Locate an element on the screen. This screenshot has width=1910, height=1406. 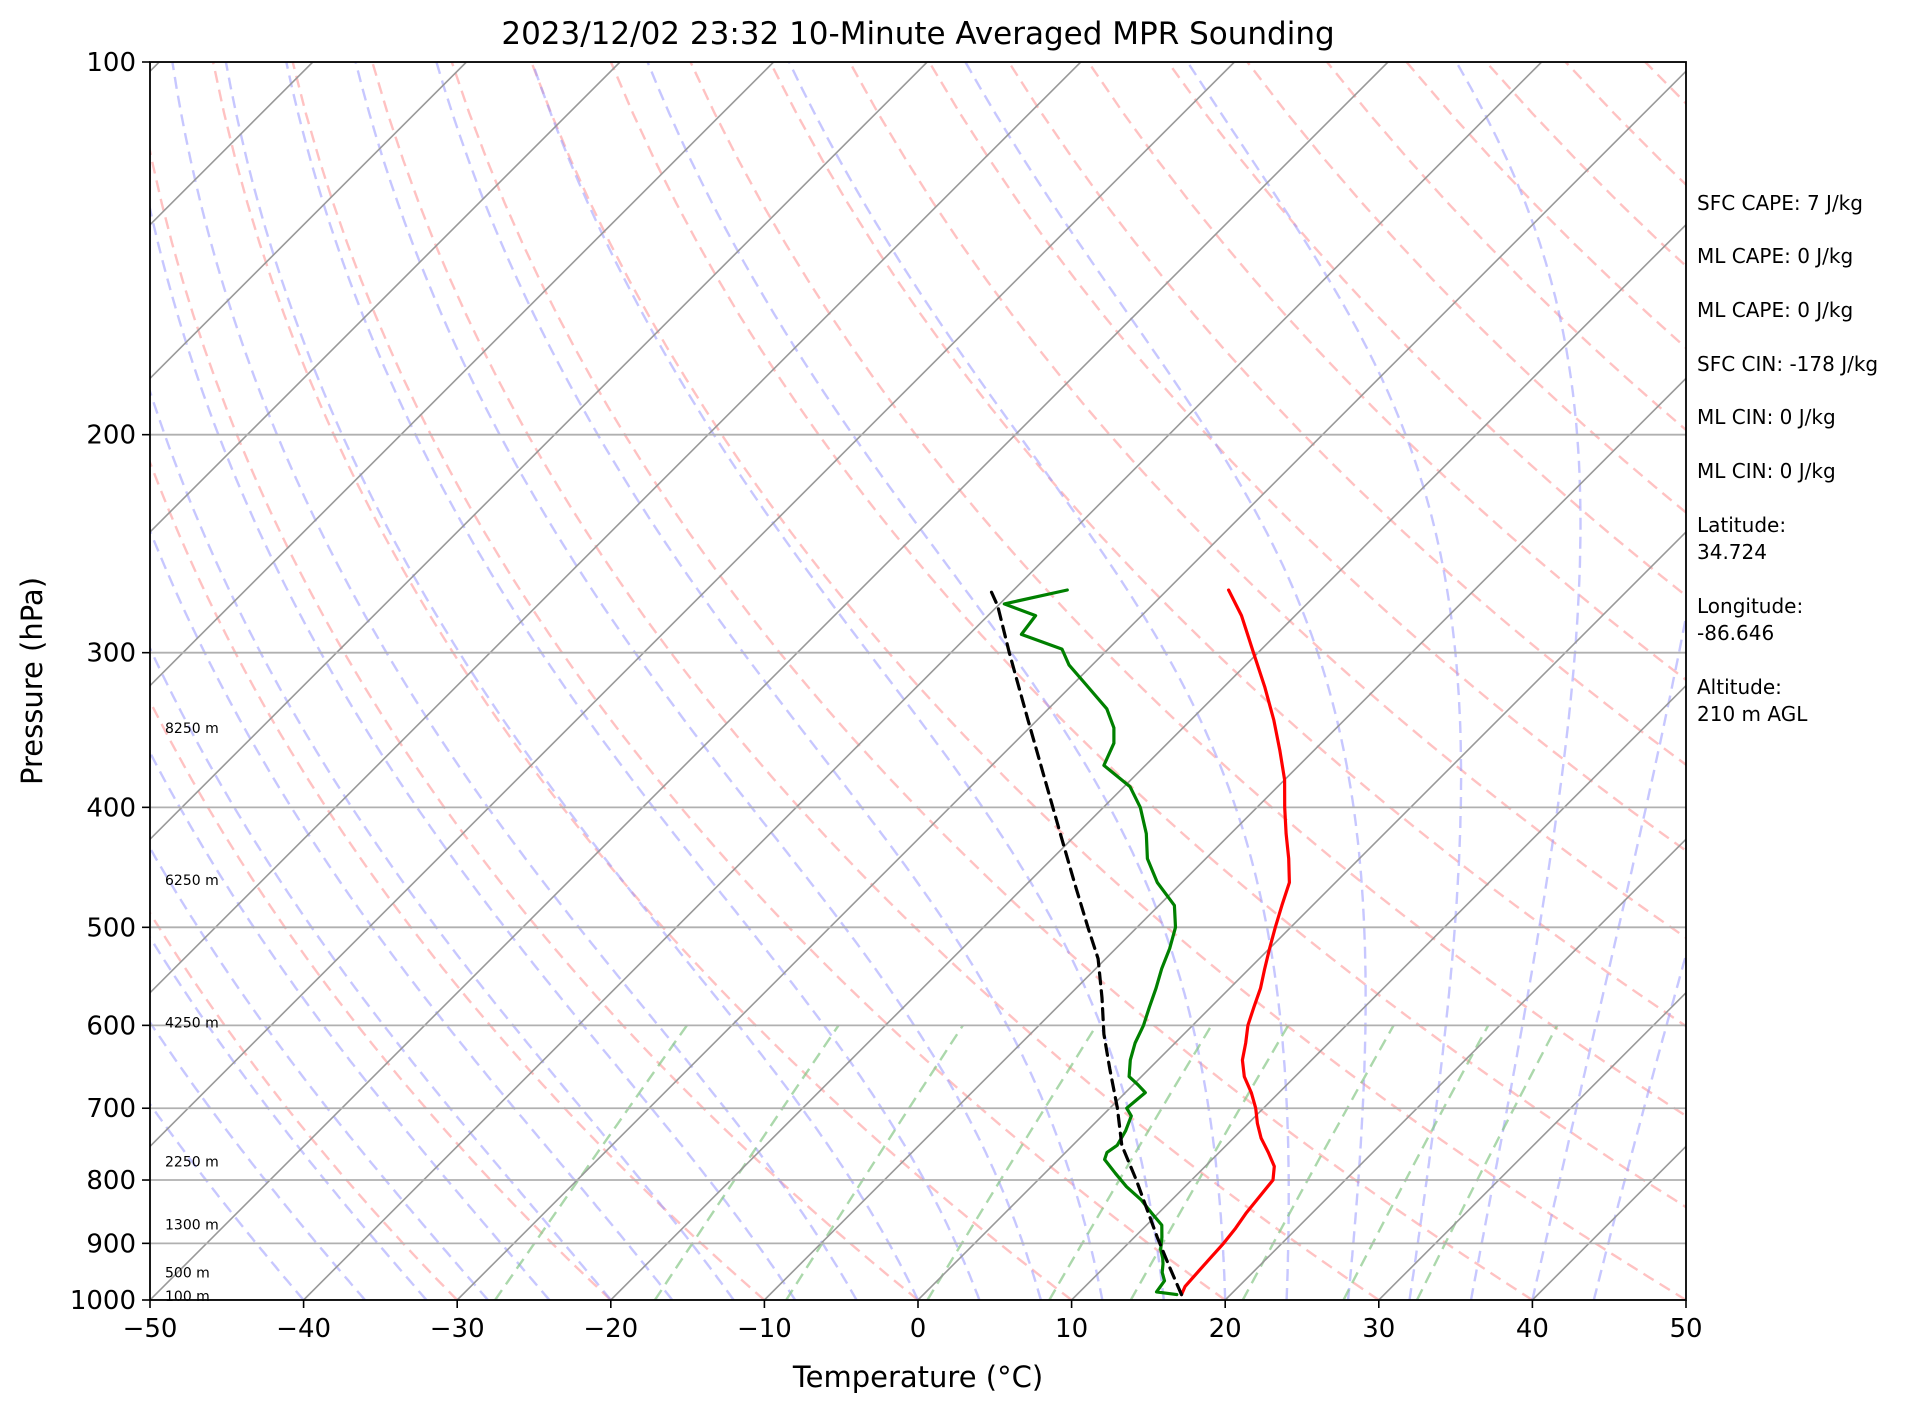
height-label: 500 m is located at coordinates (187, 1273).